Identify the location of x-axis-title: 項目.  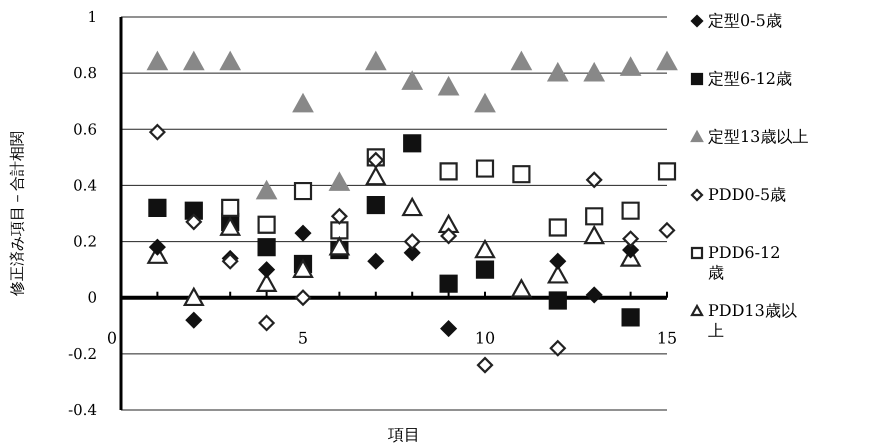
(403, 434).